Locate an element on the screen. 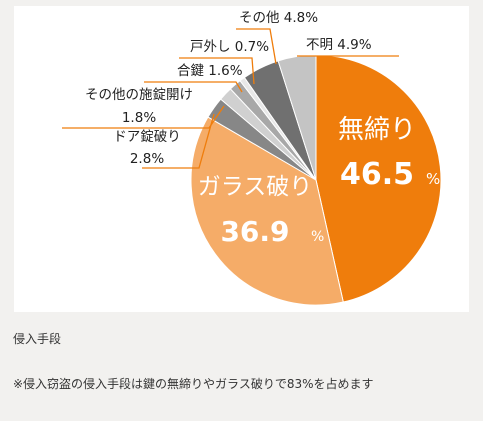  callout-label-6: その他 4.8% is located at coordinates (278, 18).